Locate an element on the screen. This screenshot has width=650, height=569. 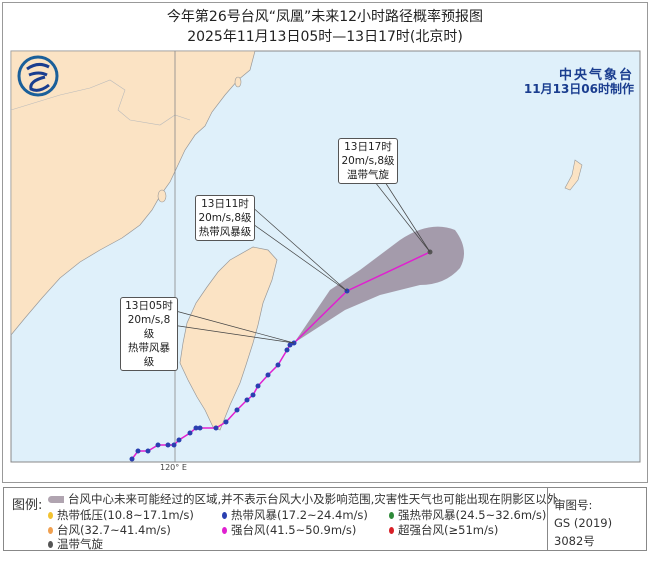
legend-item: 强热带风暴(24.5~32.6m/s) is located at coordinates (467, 515).